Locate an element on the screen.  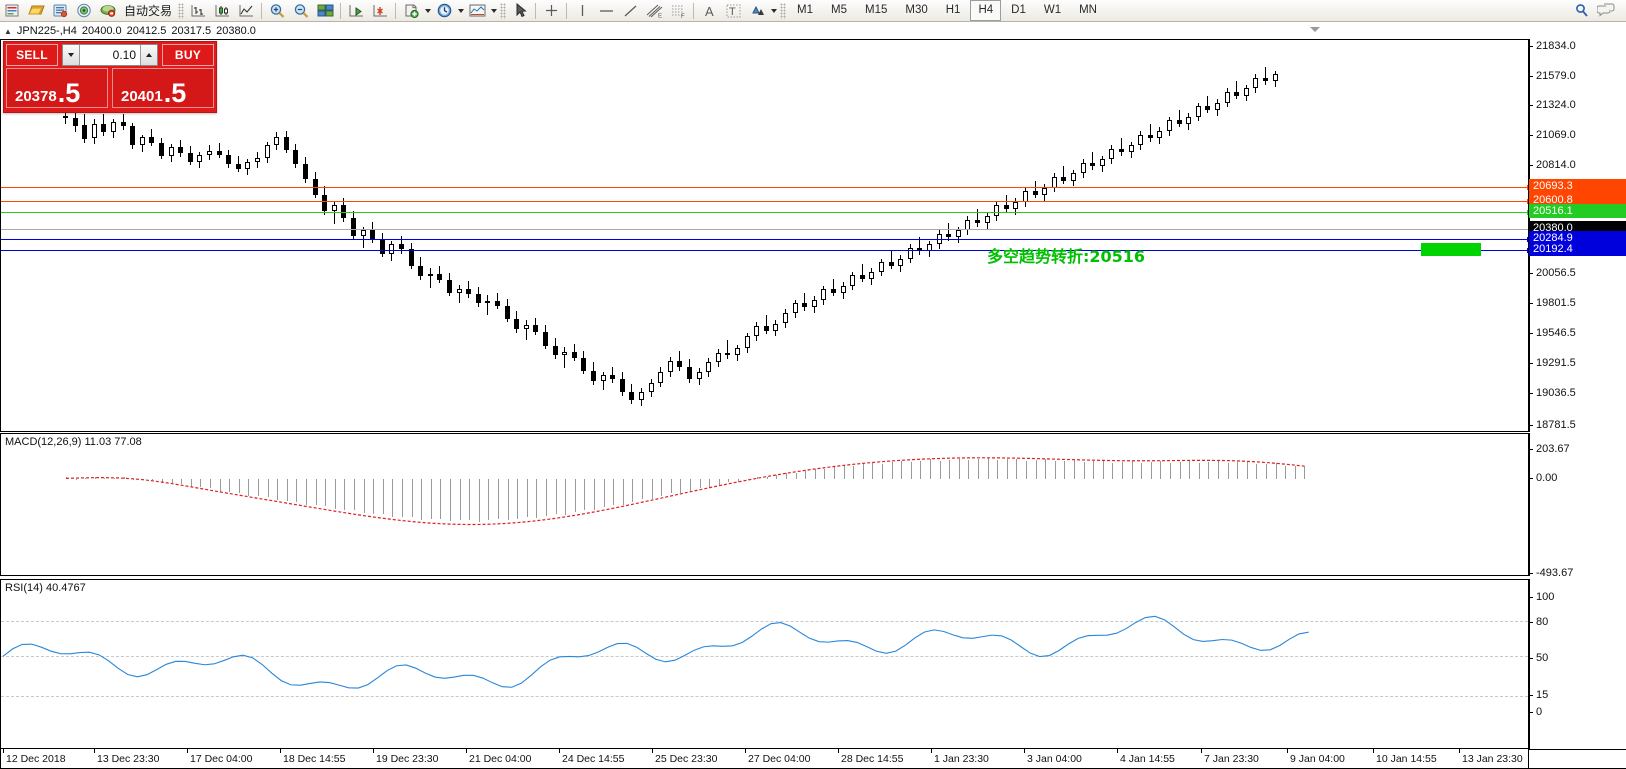
chat-icon is located at coordinates (1606, 11).